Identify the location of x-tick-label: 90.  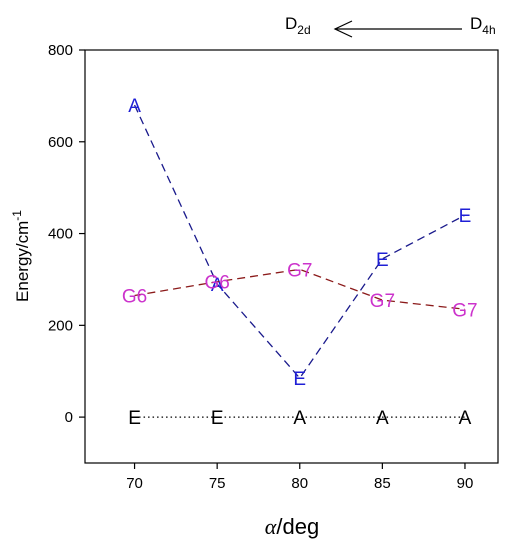
(465, 483).